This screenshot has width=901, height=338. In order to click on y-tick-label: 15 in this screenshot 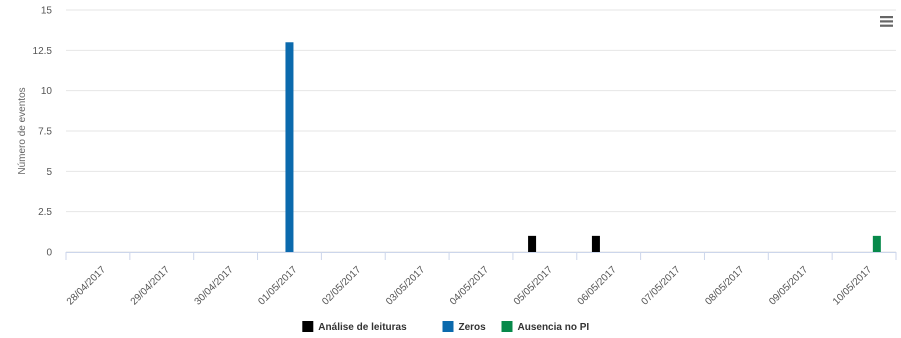, I will do `click(47, 11)`.